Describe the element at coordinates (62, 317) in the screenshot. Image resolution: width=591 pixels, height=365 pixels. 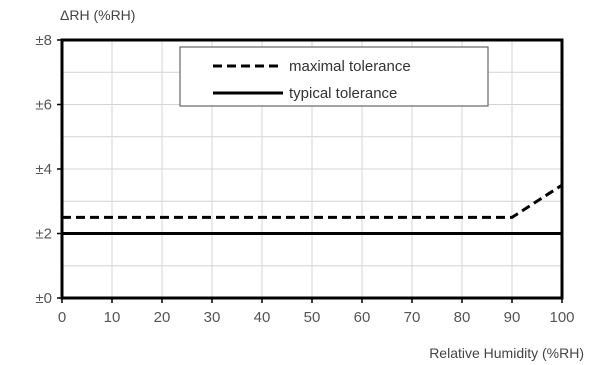
I see `x-tick-label-0: 0` at that location.